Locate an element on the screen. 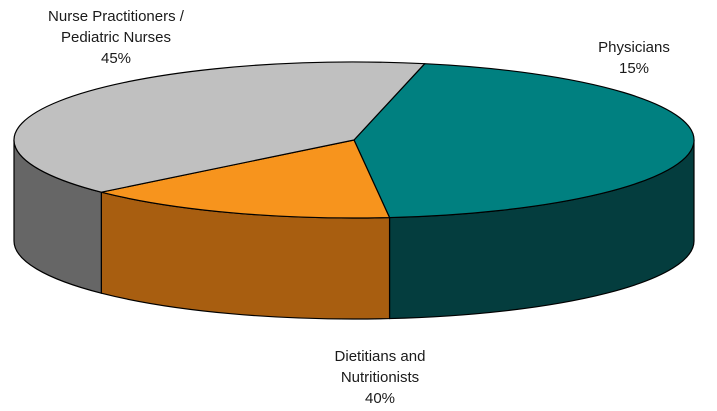  pie-slice-physicians is located at coordinates (245, 179).